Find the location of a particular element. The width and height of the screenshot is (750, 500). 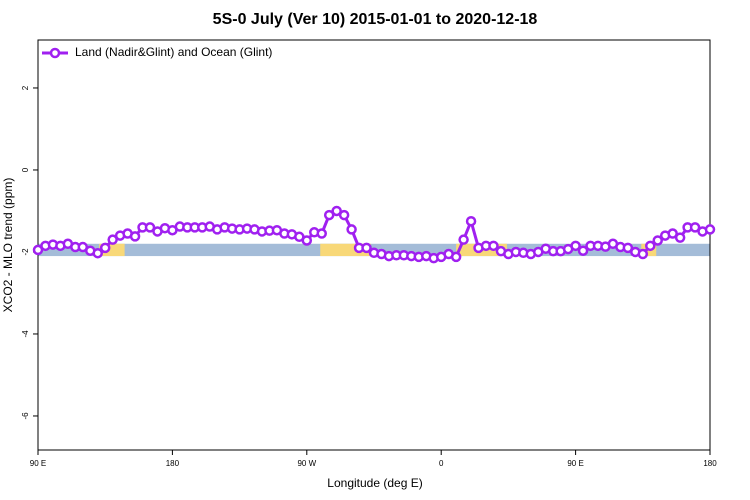

legend-label: Land (Nadir&Glint) and Ocean (Glint) is located at coordinates (173, 52).